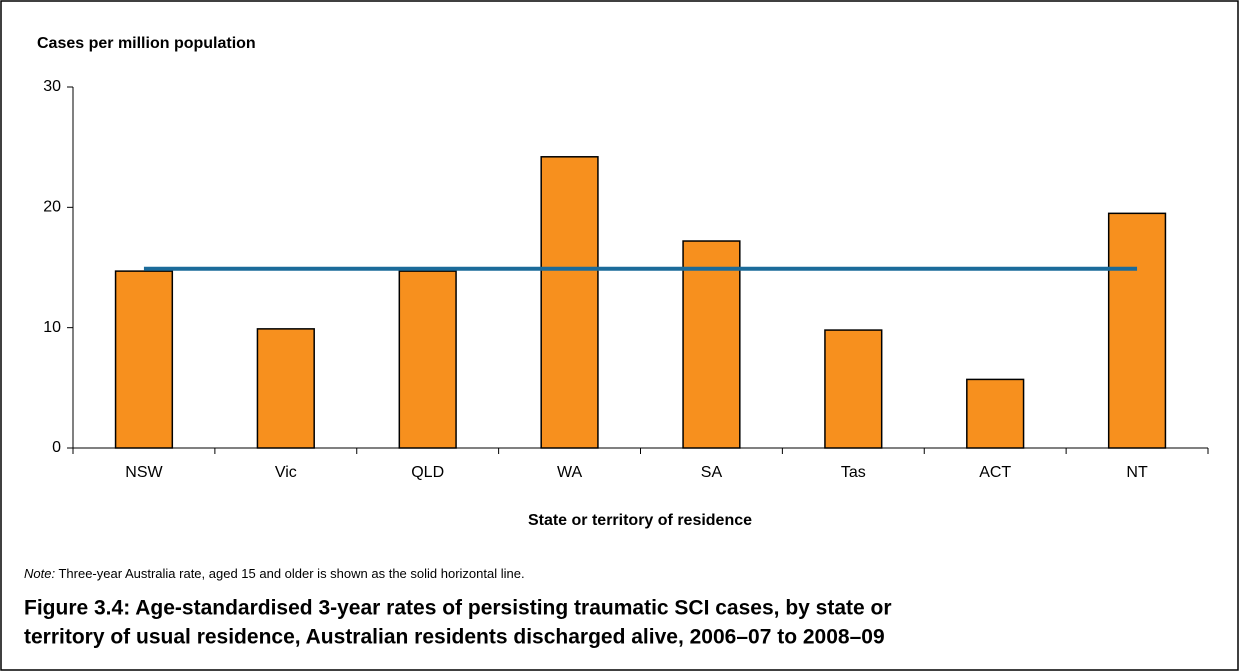 The image size is (1239, 671). What do you see at coordinates (144, 472) in the screenshot?
I see `x-tick-label: NSW` at bounding box center [144, 472].